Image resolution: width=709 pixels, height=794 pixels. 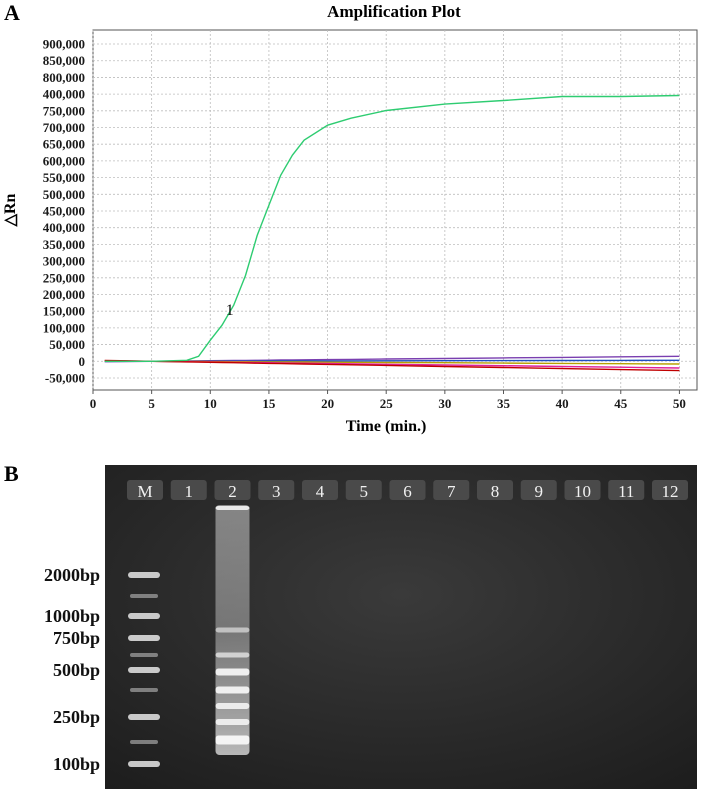 I want to click on y-tick-label: 700,000, so click(x=64, y=127).